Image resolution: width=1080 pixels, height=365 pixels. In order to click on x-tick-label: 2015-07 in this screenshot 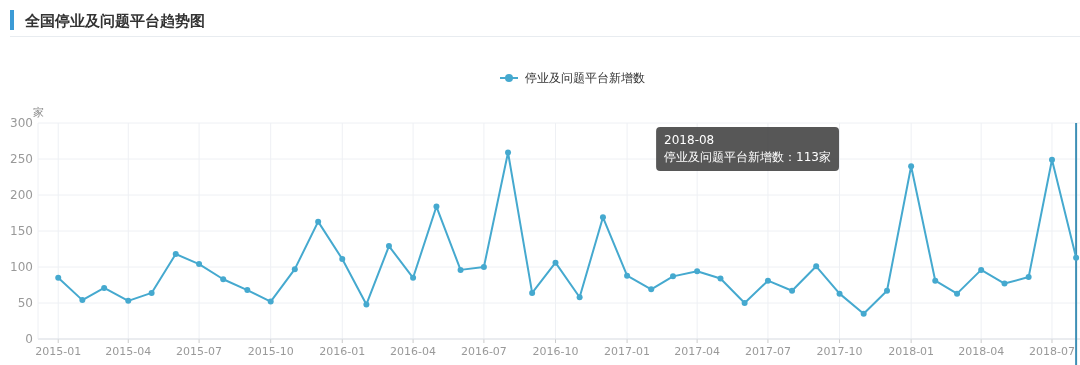, I will do `click(199, 351)`.